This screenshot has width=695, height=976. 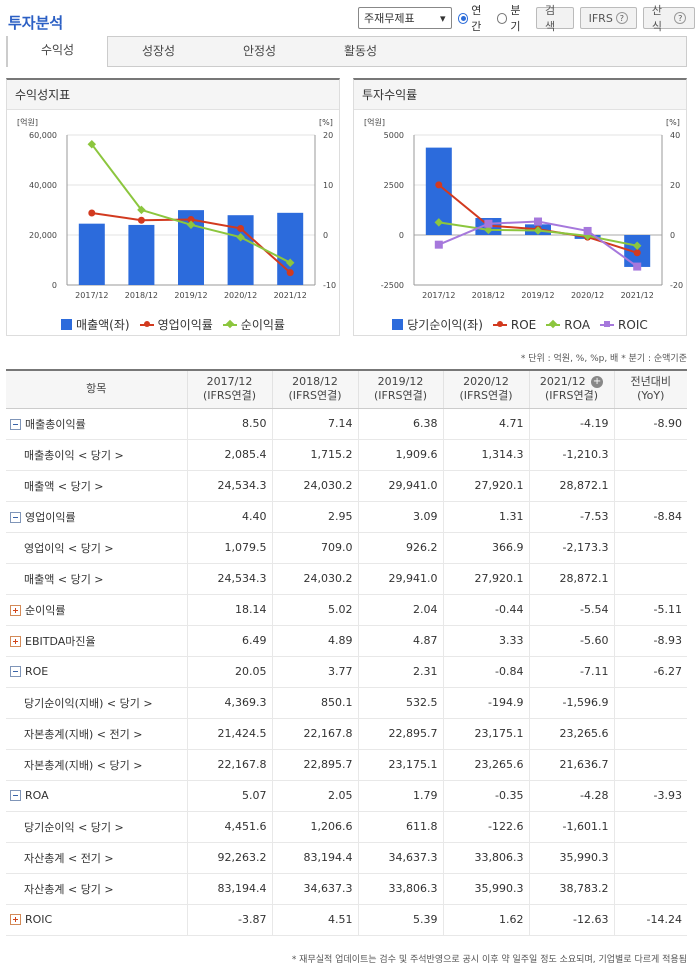 What do you see at coordinates (597, 382) in the screenshot?
I see `add-column-icon: +` at bounding box center [597, 382].